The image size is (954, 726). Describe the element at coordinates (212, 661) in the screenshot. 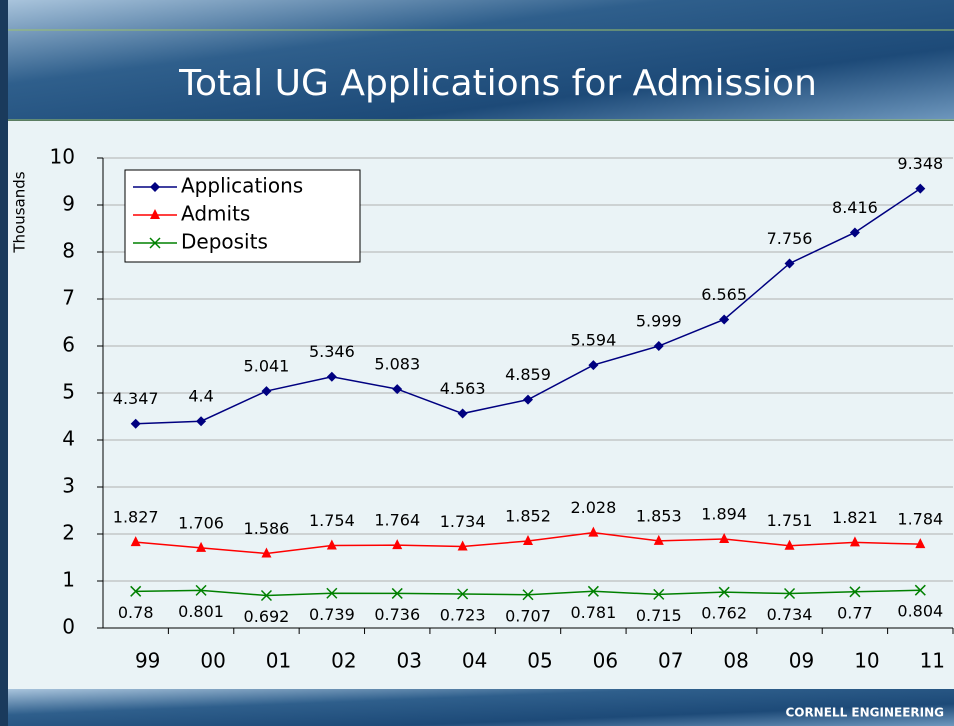

I see `x-tick-label: 00` at that location.